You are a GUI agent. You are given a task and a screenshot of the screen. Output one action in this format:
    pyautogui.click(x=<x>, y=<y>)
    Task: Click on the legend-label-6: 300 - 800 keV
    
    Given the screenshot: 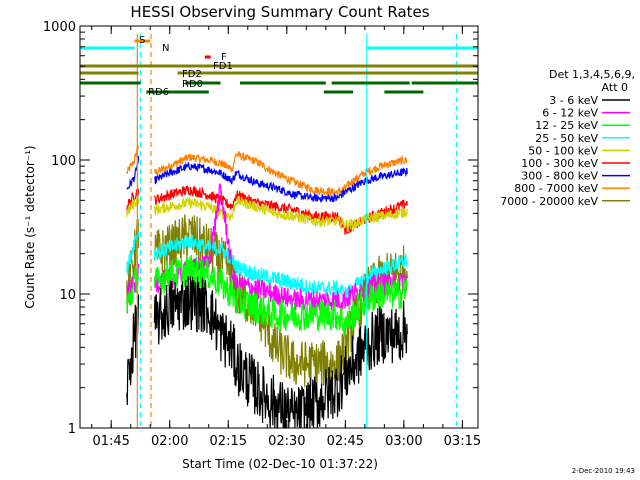 What is the action you would take?
    pyautogui.click(x=559, y=176)
    